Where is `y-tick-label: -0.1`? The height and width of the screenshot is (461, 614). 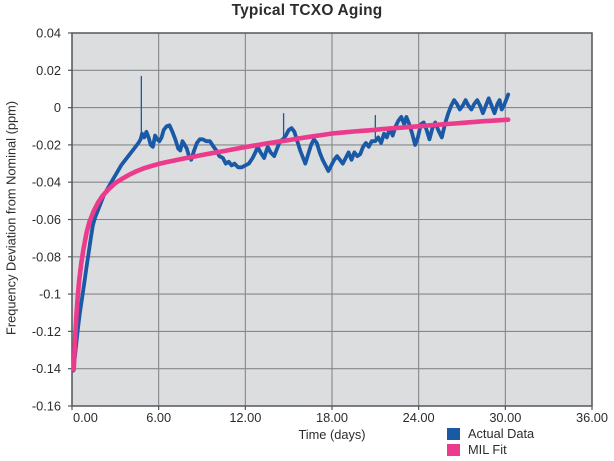 y-tick-label: -0.1 is located at coordinates (50, 294).